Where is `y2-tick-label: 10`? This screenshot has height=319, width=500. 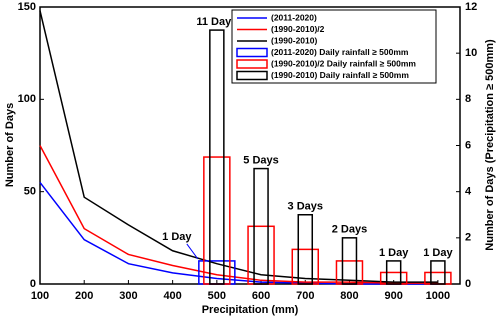
y2-tick-label: 10 is located at coordinates (471, 53).